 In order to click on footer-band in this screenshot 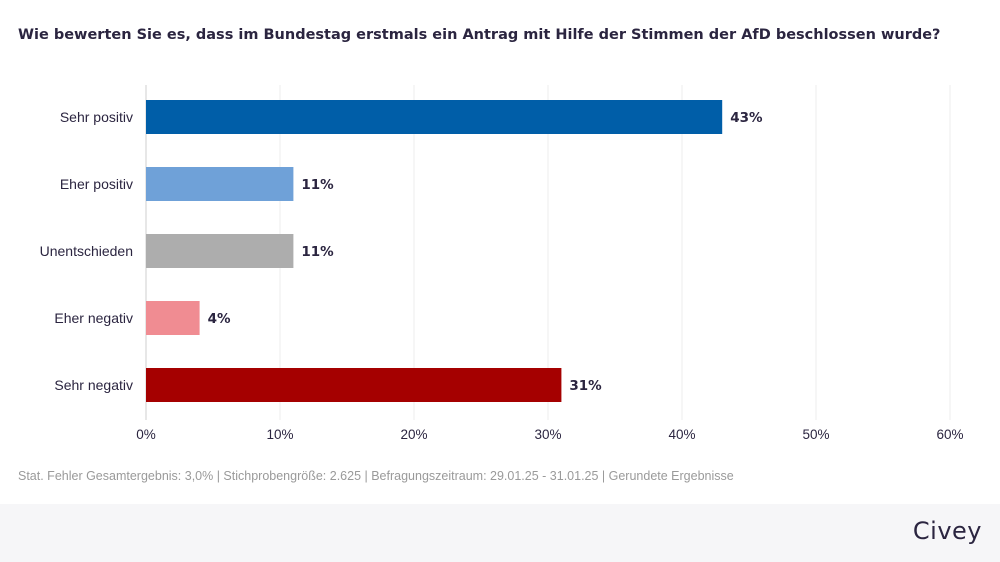, I will do `click(500, 533)`.